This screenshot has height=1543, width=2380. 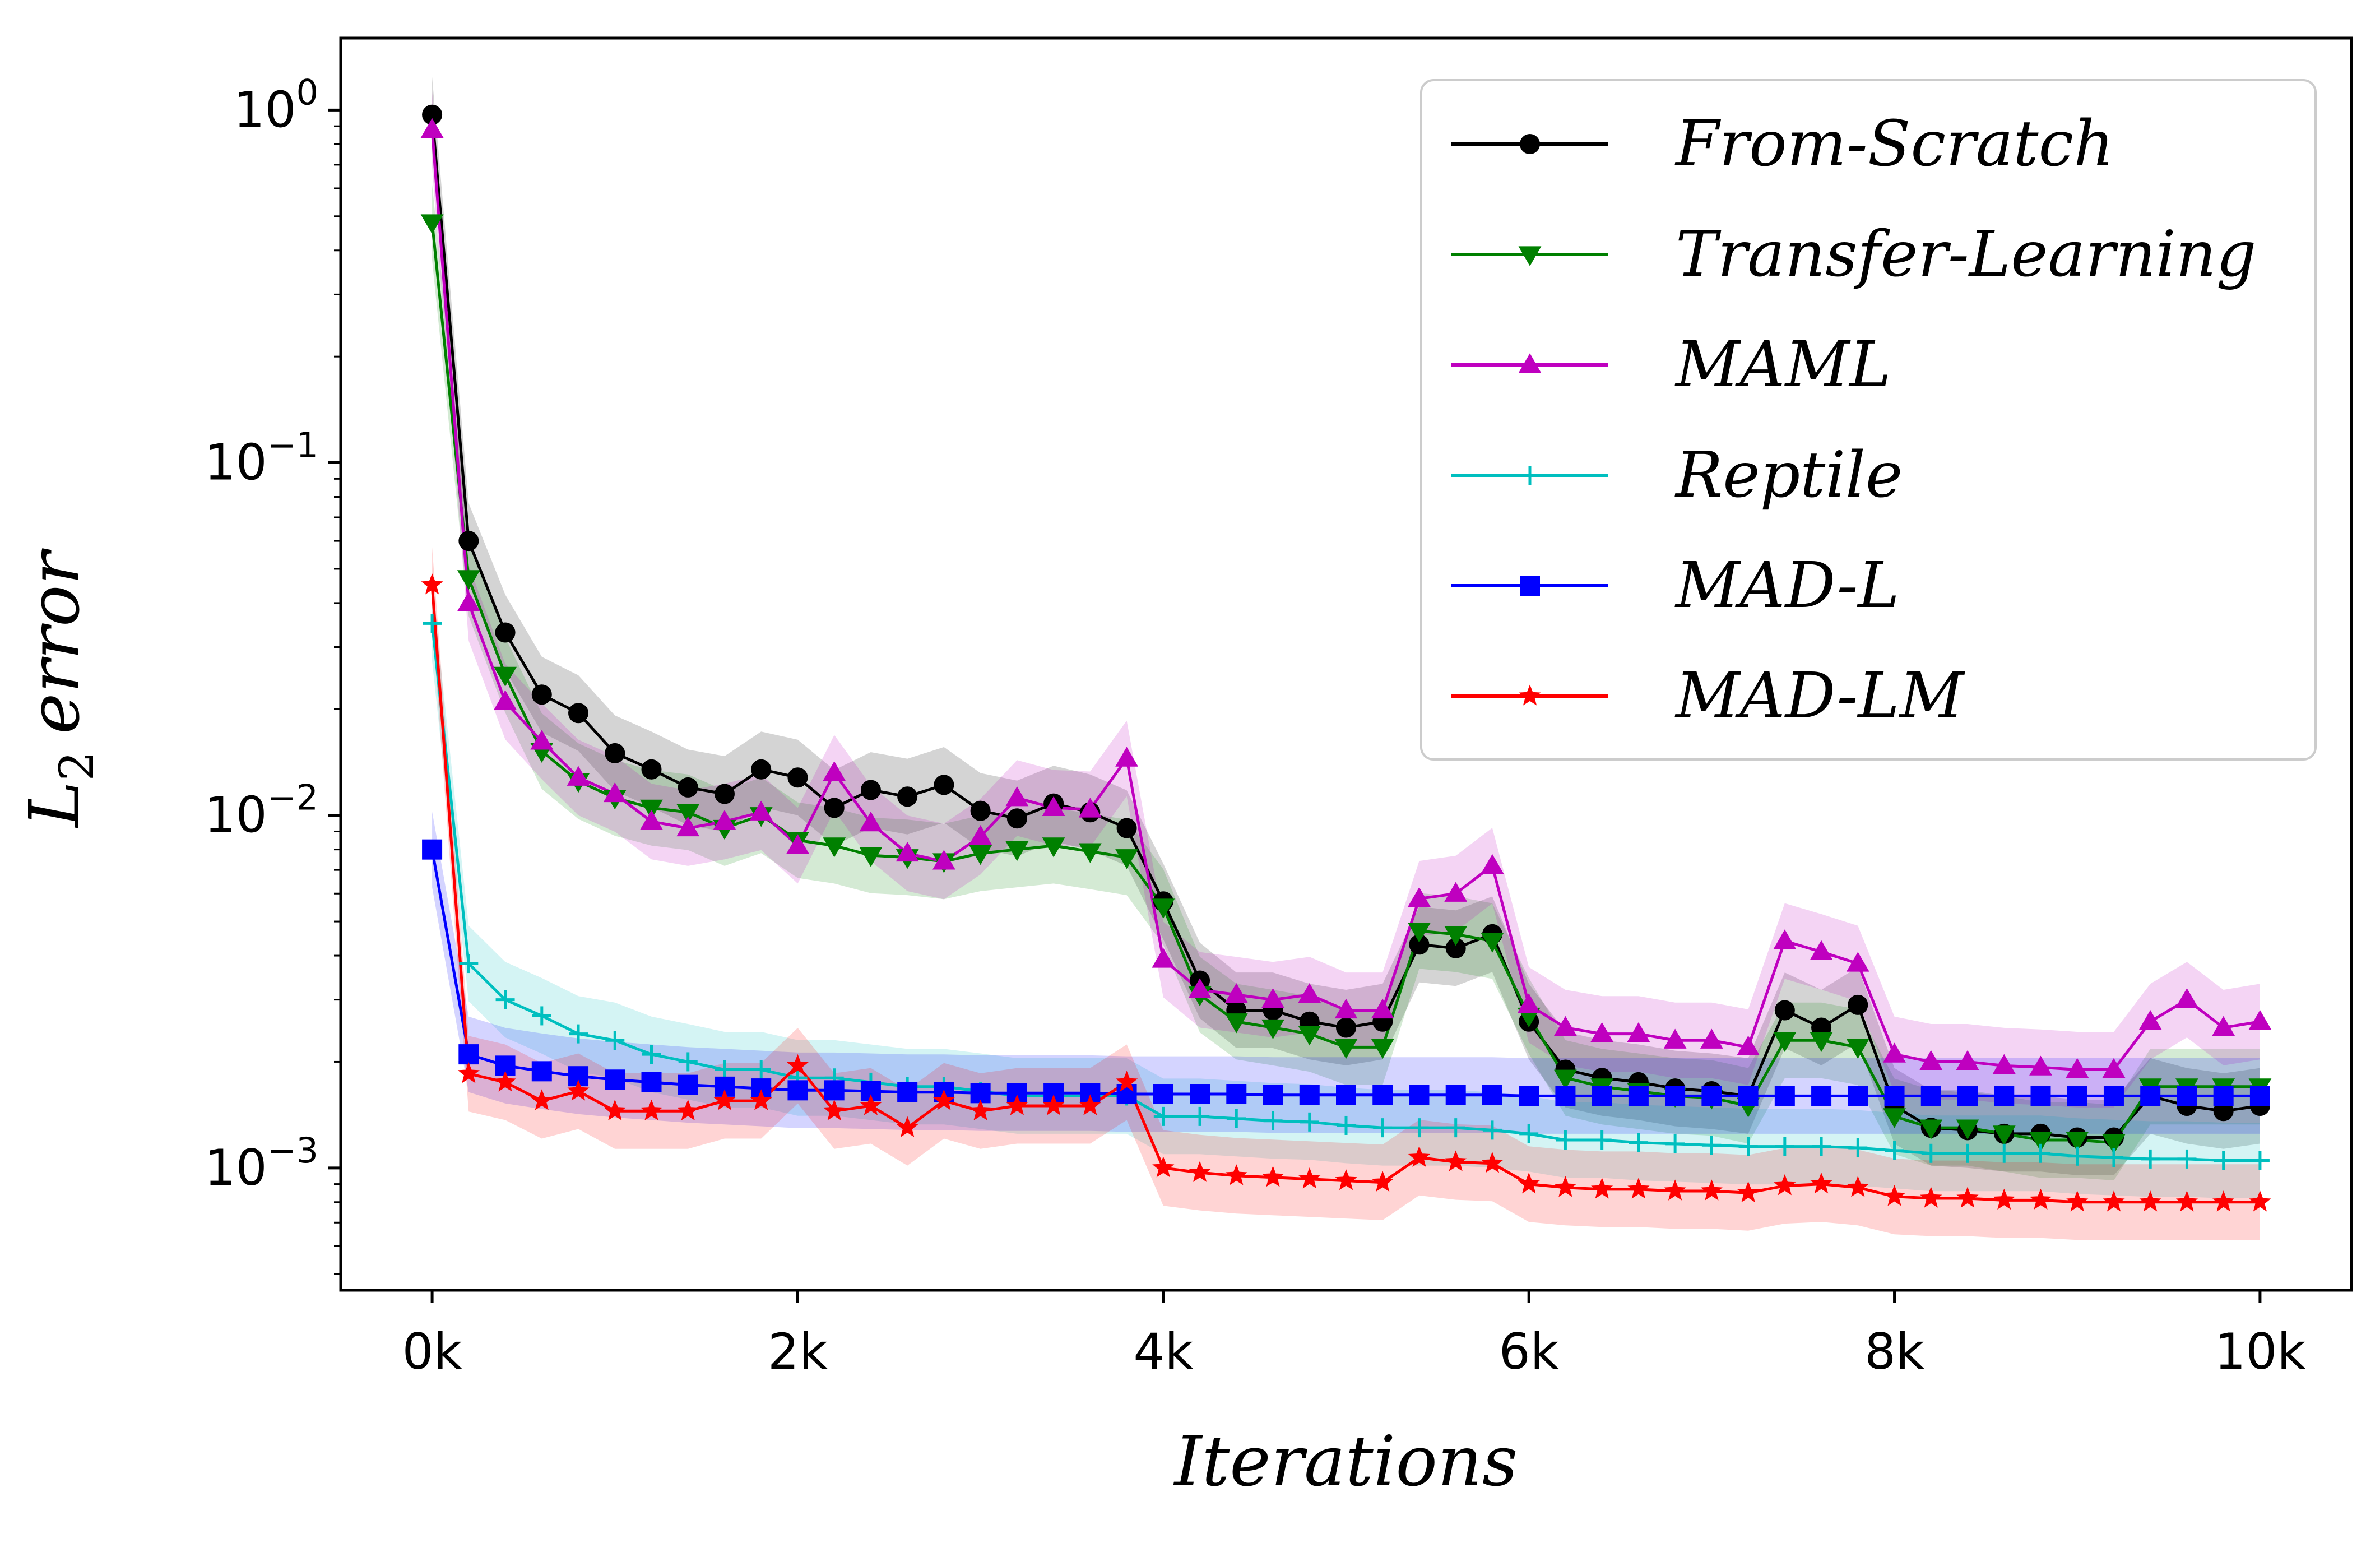 What do you see at coordinates (55, 641) in the screenshot?
I see `y-axis-title-suffix: error` at bounding box center [55, 641].